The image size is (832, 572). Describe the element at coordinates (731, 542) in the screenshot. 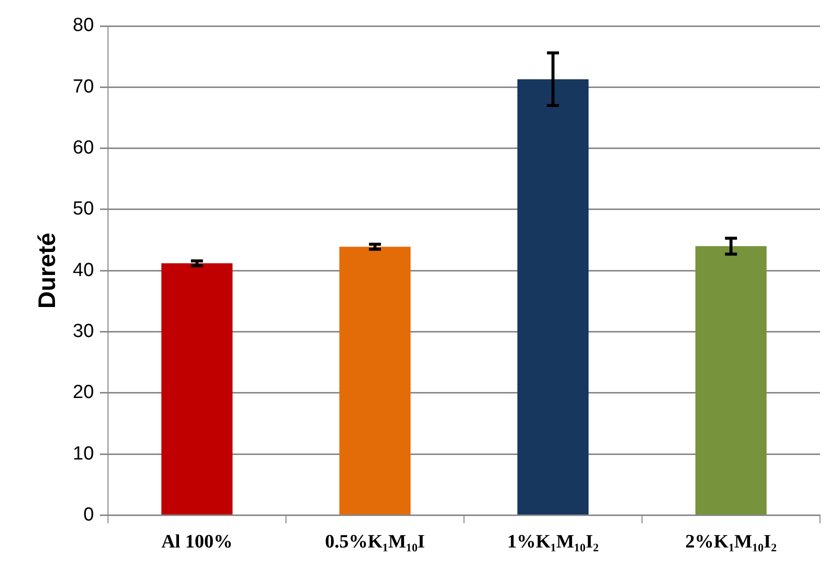

I see `x-tick-label: 2%K₁M₁₀I₂` at that location.